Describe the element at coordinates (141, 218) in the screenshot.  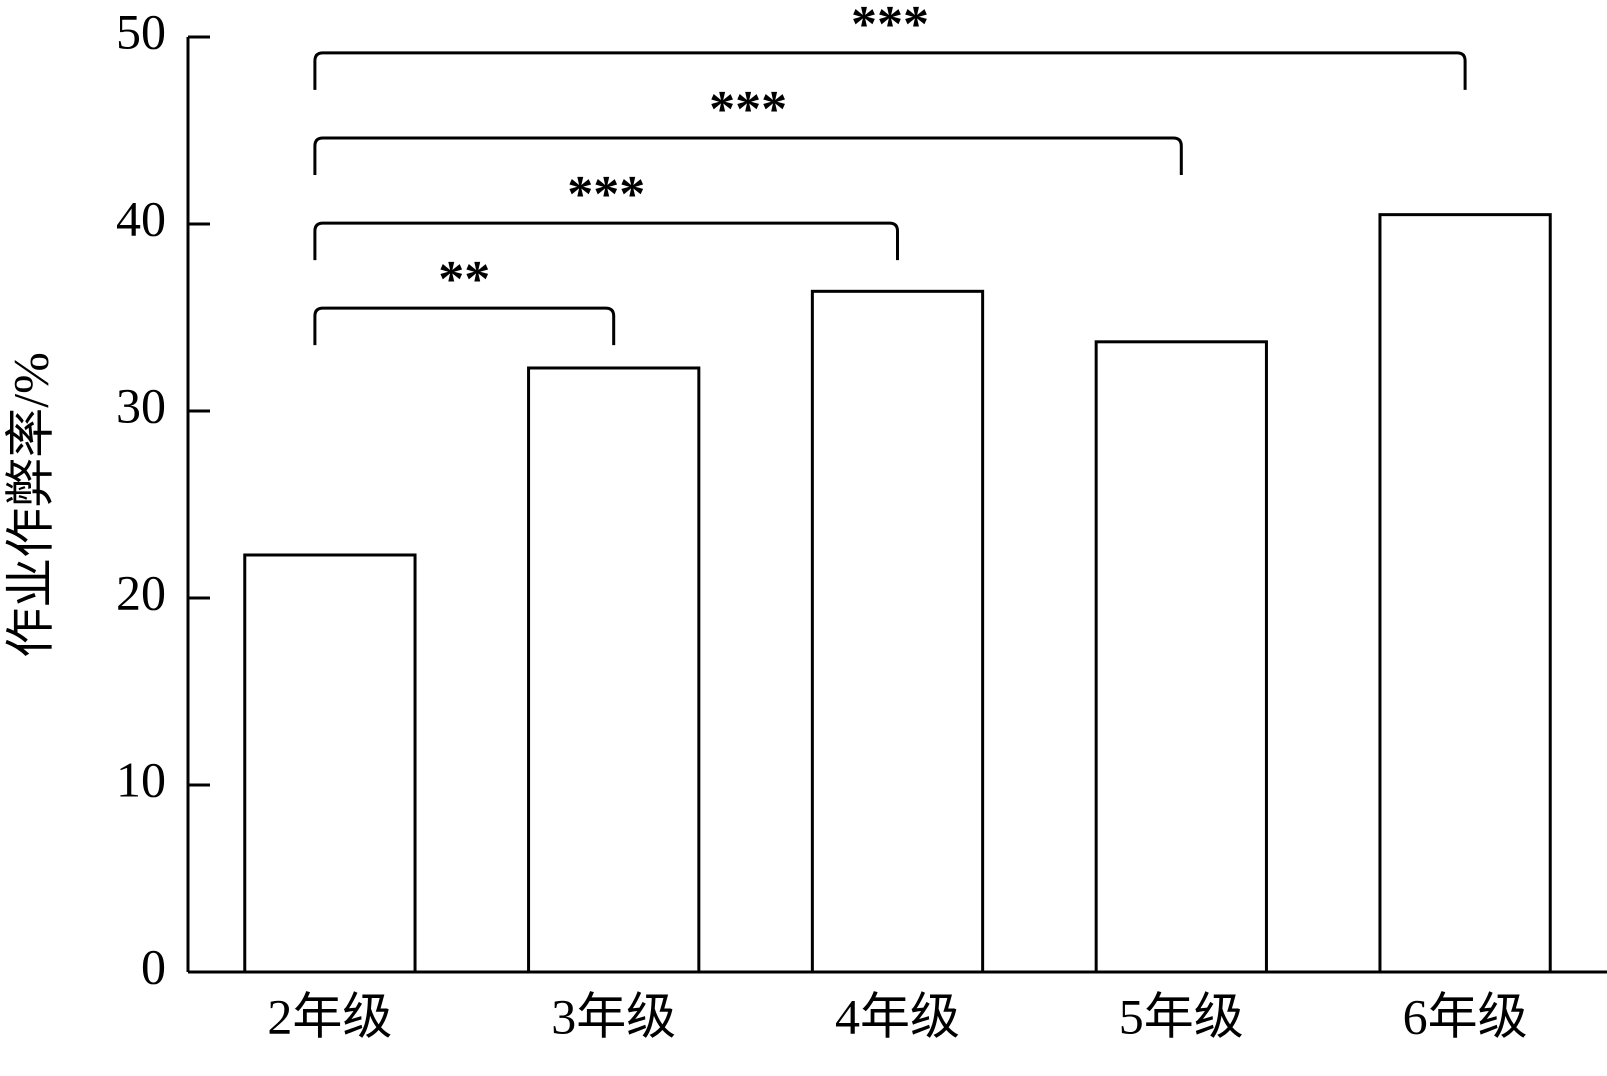
I see `y-tick-label: 40` at that location.